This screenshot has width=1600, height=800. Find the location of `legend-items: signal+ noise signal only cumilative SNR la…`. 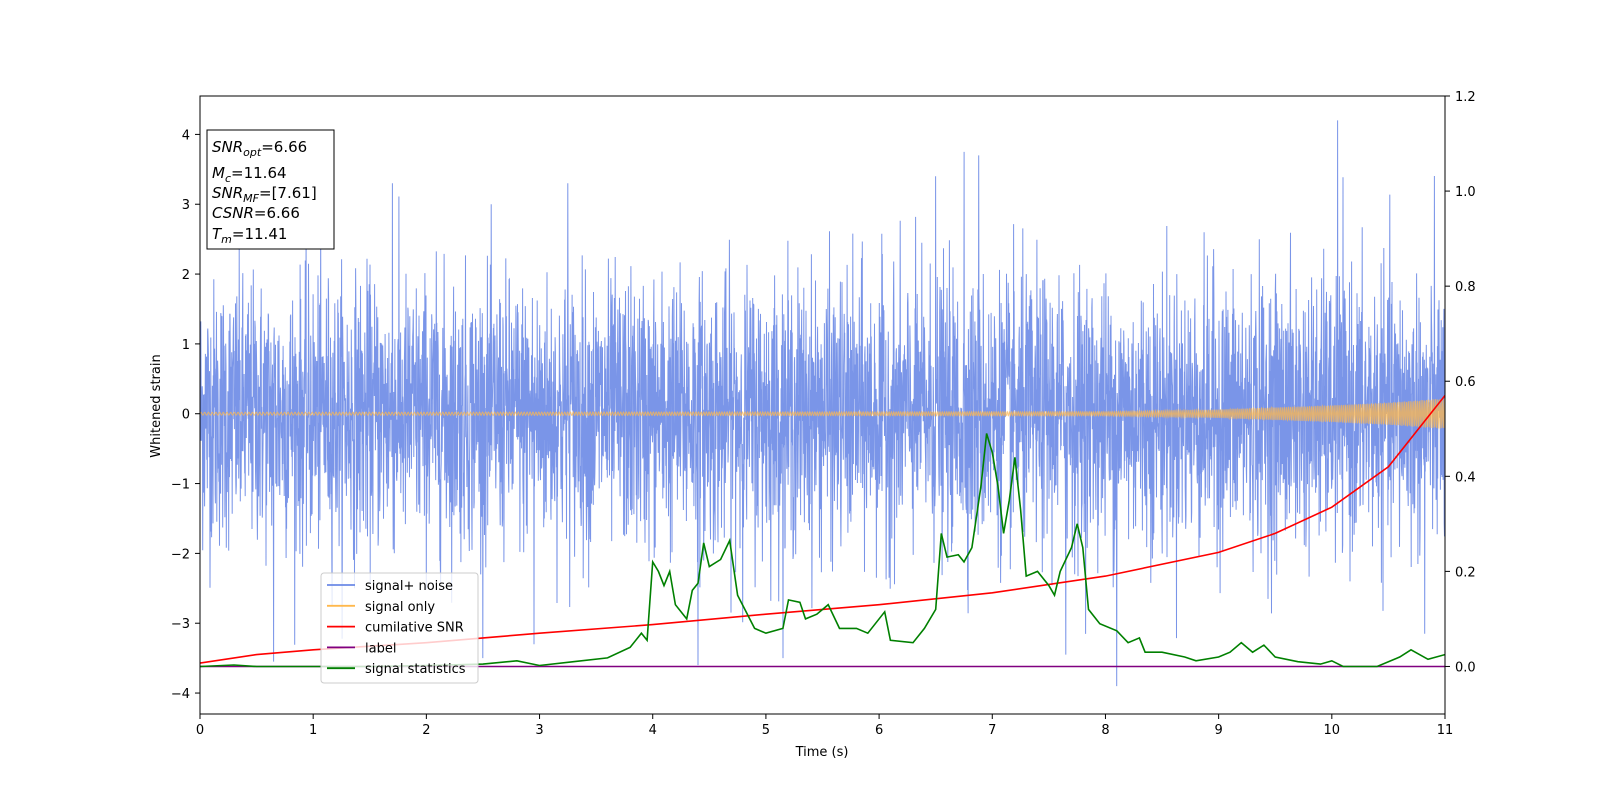

legend-items: signal+ noise signal only cumilative SNR la… is located at coordinates (396, 628).